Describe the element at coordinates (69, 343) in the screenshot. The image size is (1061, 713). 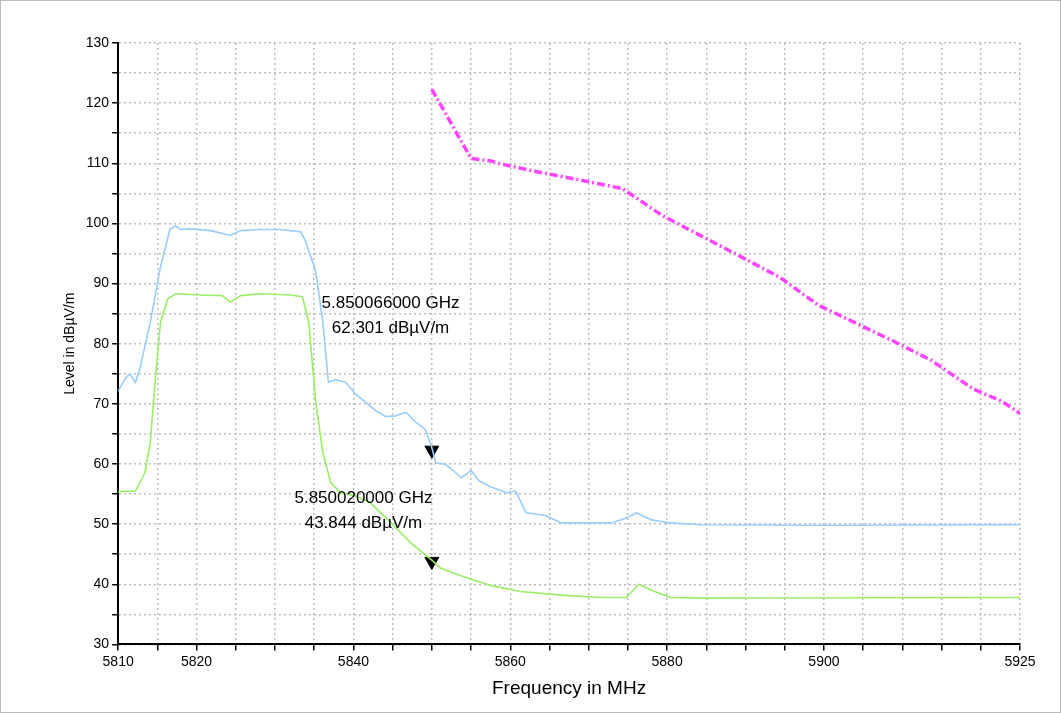
I see `y-axis-title: Level in dBµV/m` at that location.